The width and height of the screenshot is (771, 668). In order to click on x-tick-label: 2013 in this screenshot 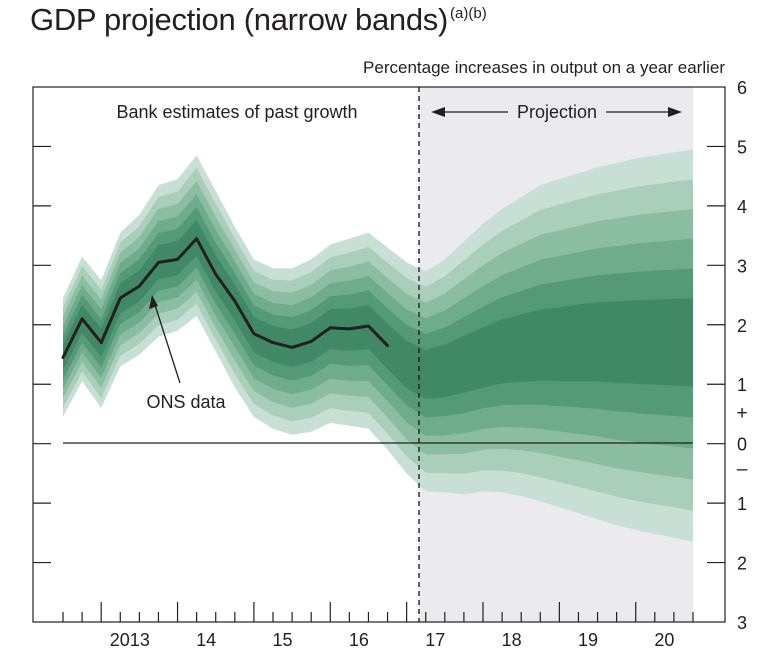, I will do `click(130, 640)`.